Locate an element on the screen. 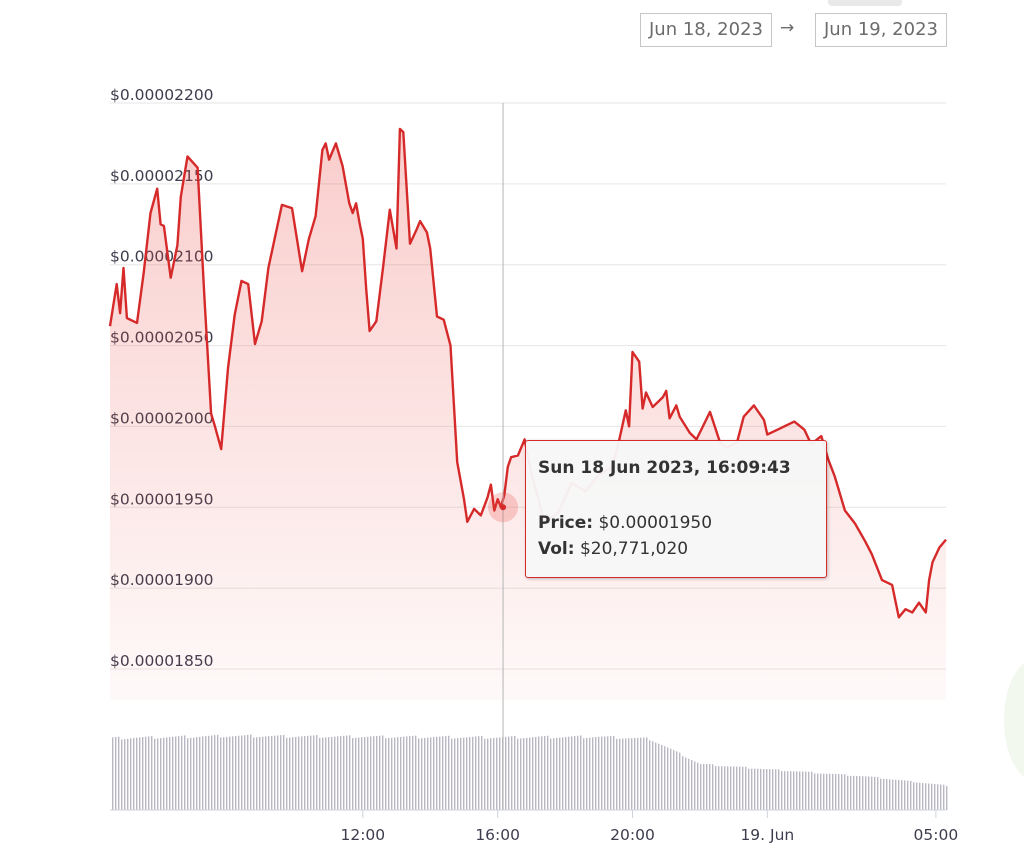  side-widget-edge is located at coordinates (1014, 720).